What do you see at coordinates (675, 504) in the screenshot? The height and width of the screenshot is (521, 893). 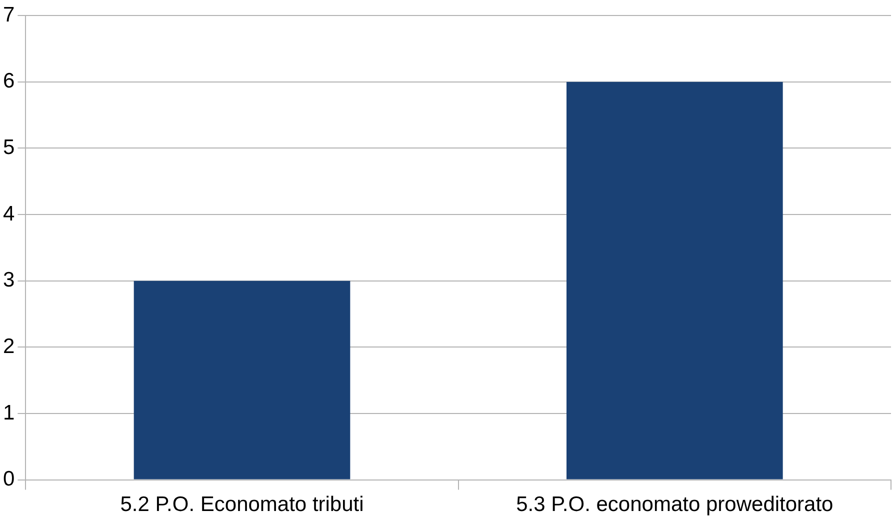 I see `x-tick-label: 5.3 P.O. economato proweditorato` at bounding box center [675, 504].